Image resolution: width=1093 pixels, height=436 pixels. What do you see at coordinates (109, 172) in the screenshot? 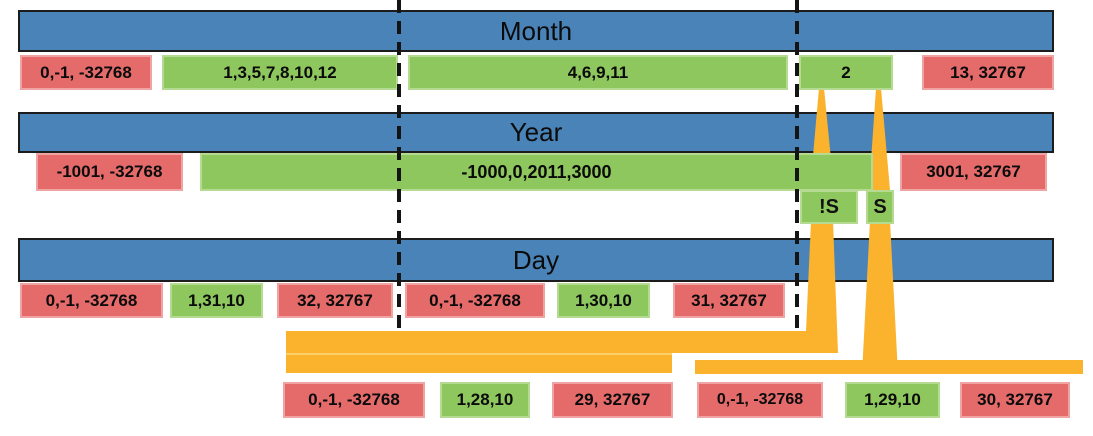
I see `year-class-invalid-low: -1001, -32768` at bounding box center [109, 172].